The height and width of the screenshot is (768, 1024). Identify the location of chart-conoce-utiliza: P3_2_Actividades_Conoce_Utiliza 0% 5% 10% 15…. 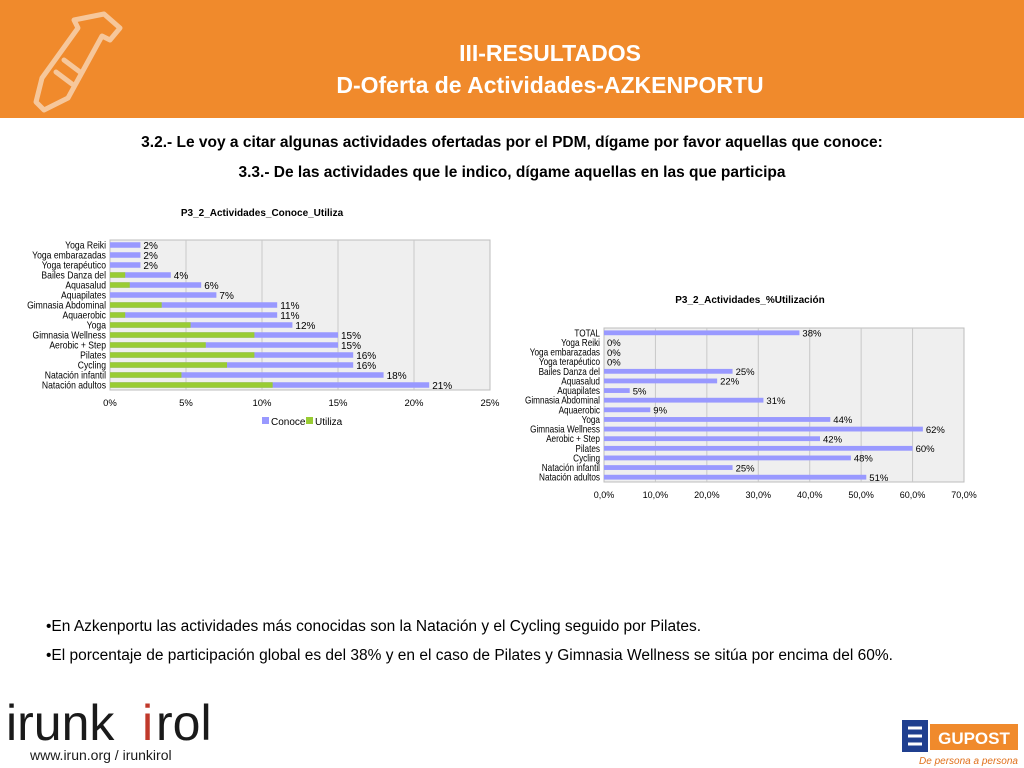
(263, 318).